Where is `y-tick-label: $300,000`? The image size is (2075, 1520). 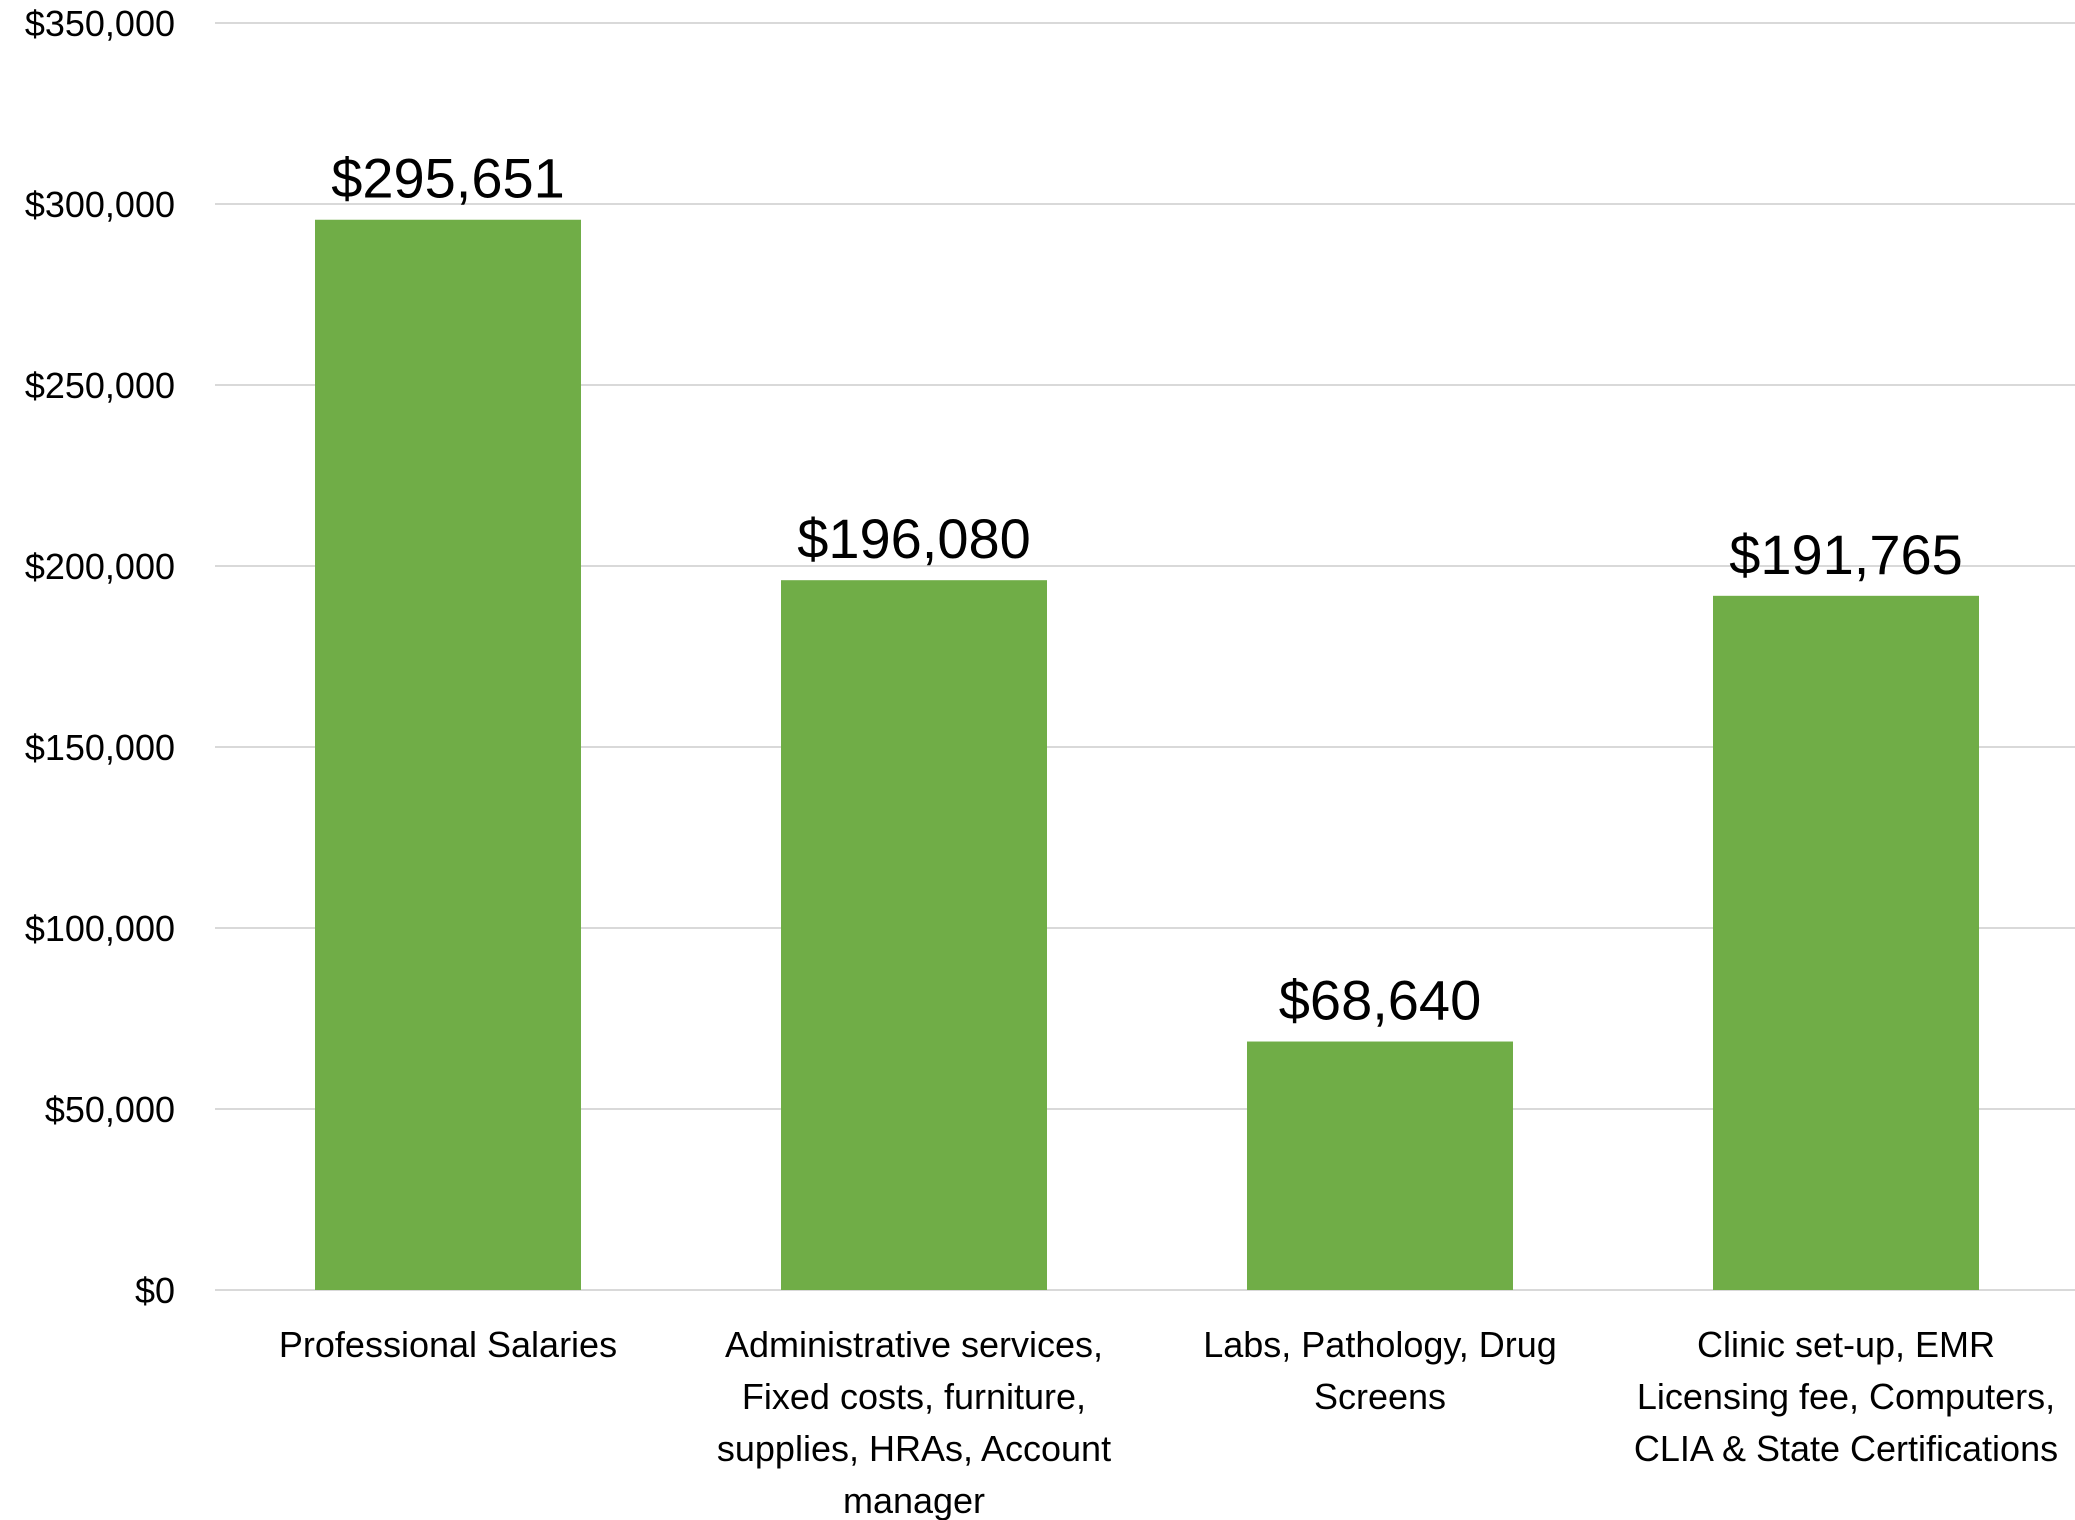 y-tick-label: $300,000 is located at coordinates (100, 204).